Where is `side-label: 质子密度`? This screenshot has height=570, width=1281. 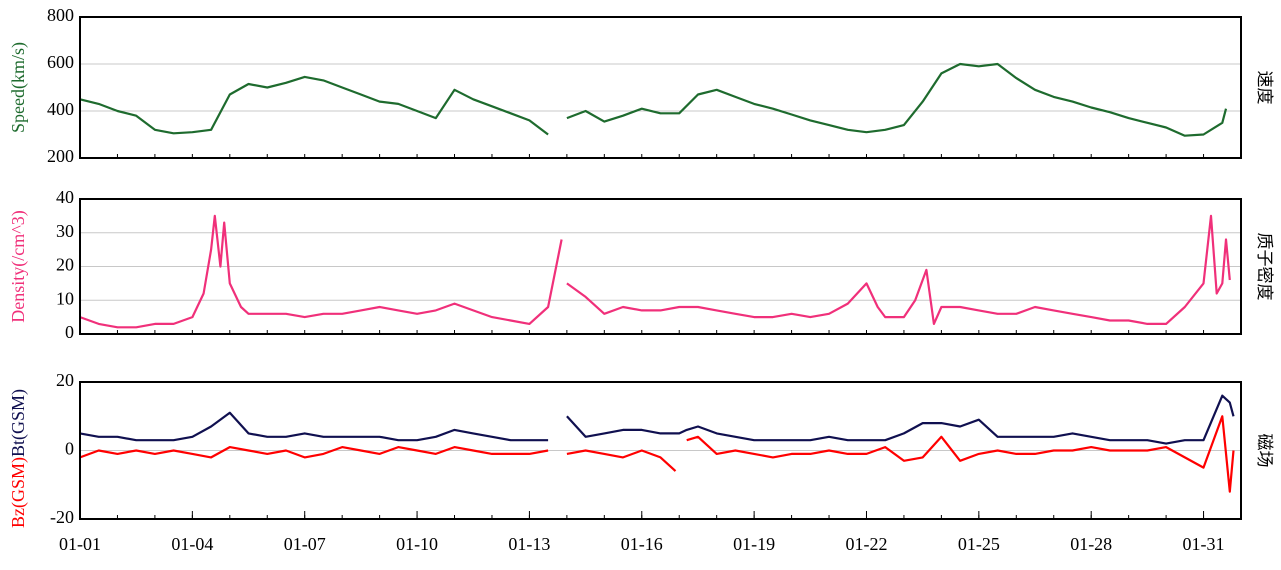
side-label: 质子密度 is located at coordinates (1264, 267).